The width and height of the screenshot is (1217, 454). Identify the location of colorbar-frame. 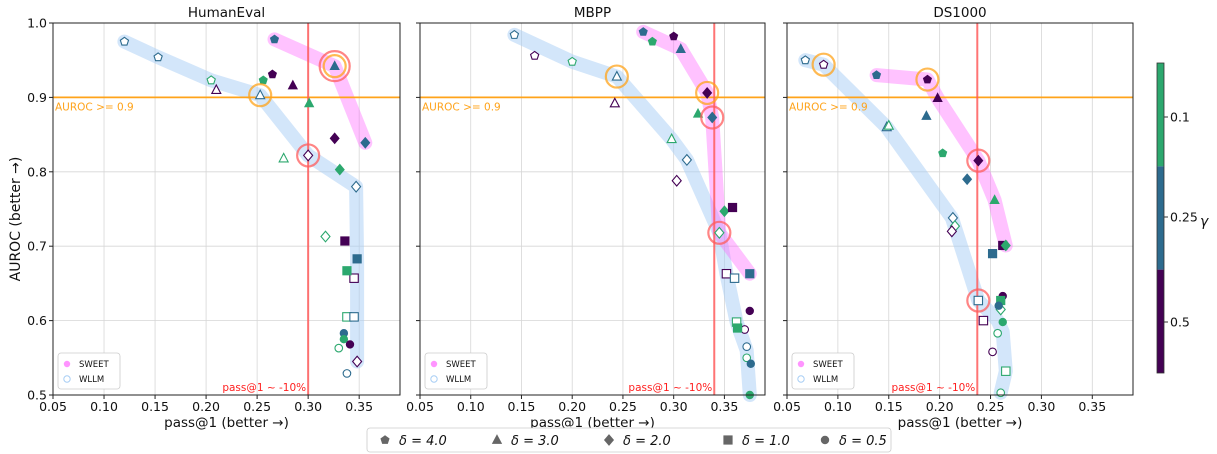
(1160, 218).